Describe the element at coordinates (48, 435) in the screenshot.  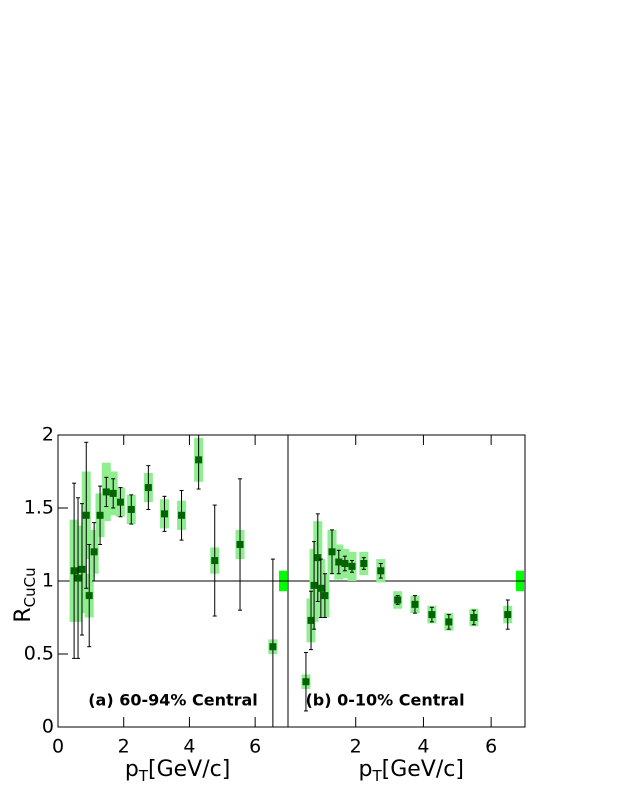
I see `y-tick-label: 2` at that location.